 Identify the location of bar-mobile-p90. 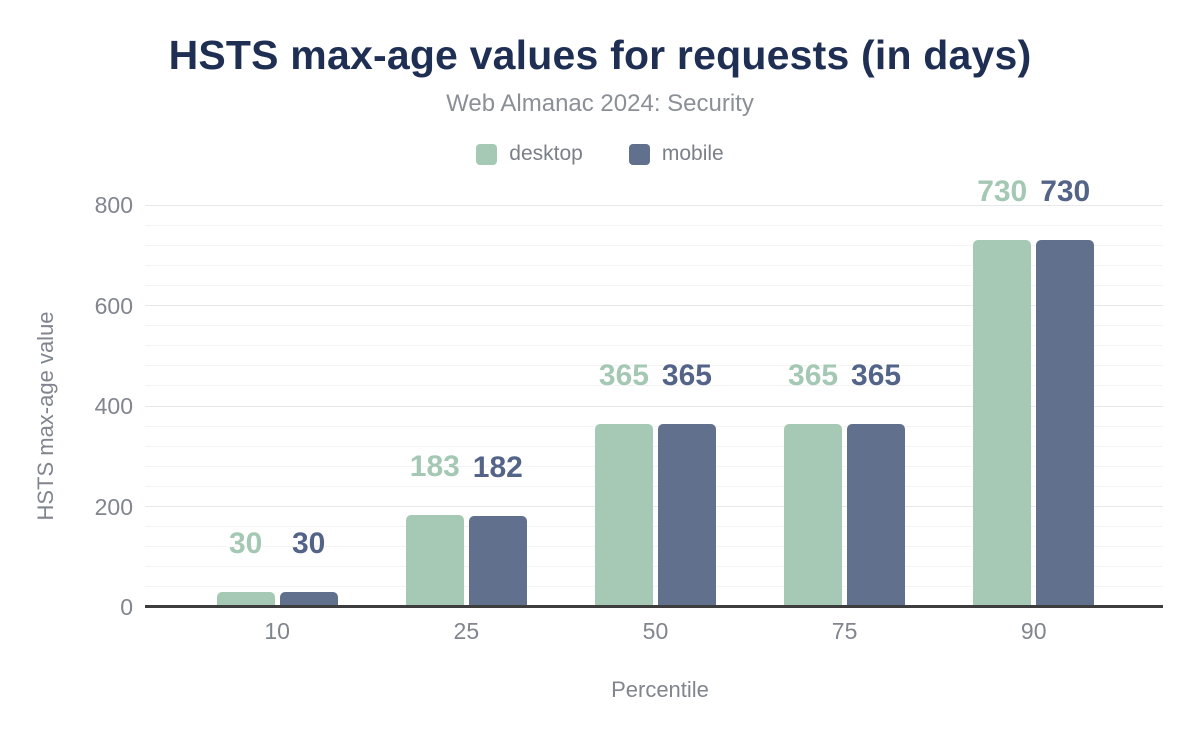
(1065, 423).